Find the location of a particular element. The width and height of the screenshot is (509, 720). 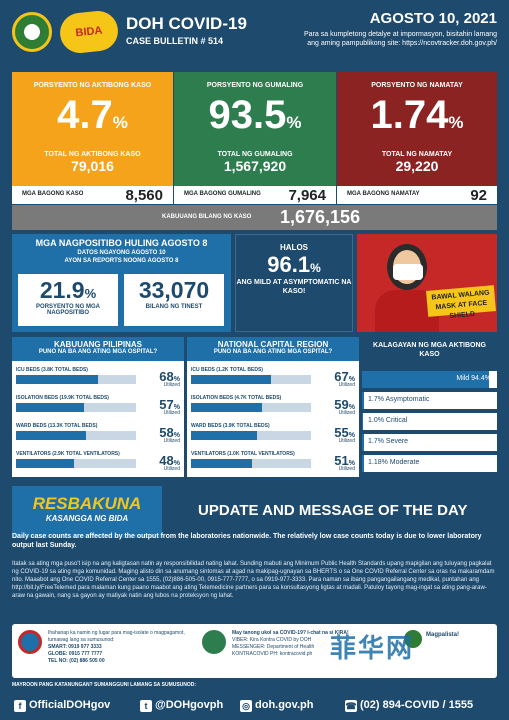

hospital-row-label: WARD BEDS (13.3K TOTAL BEDS) is located at coordinates (57, 426).